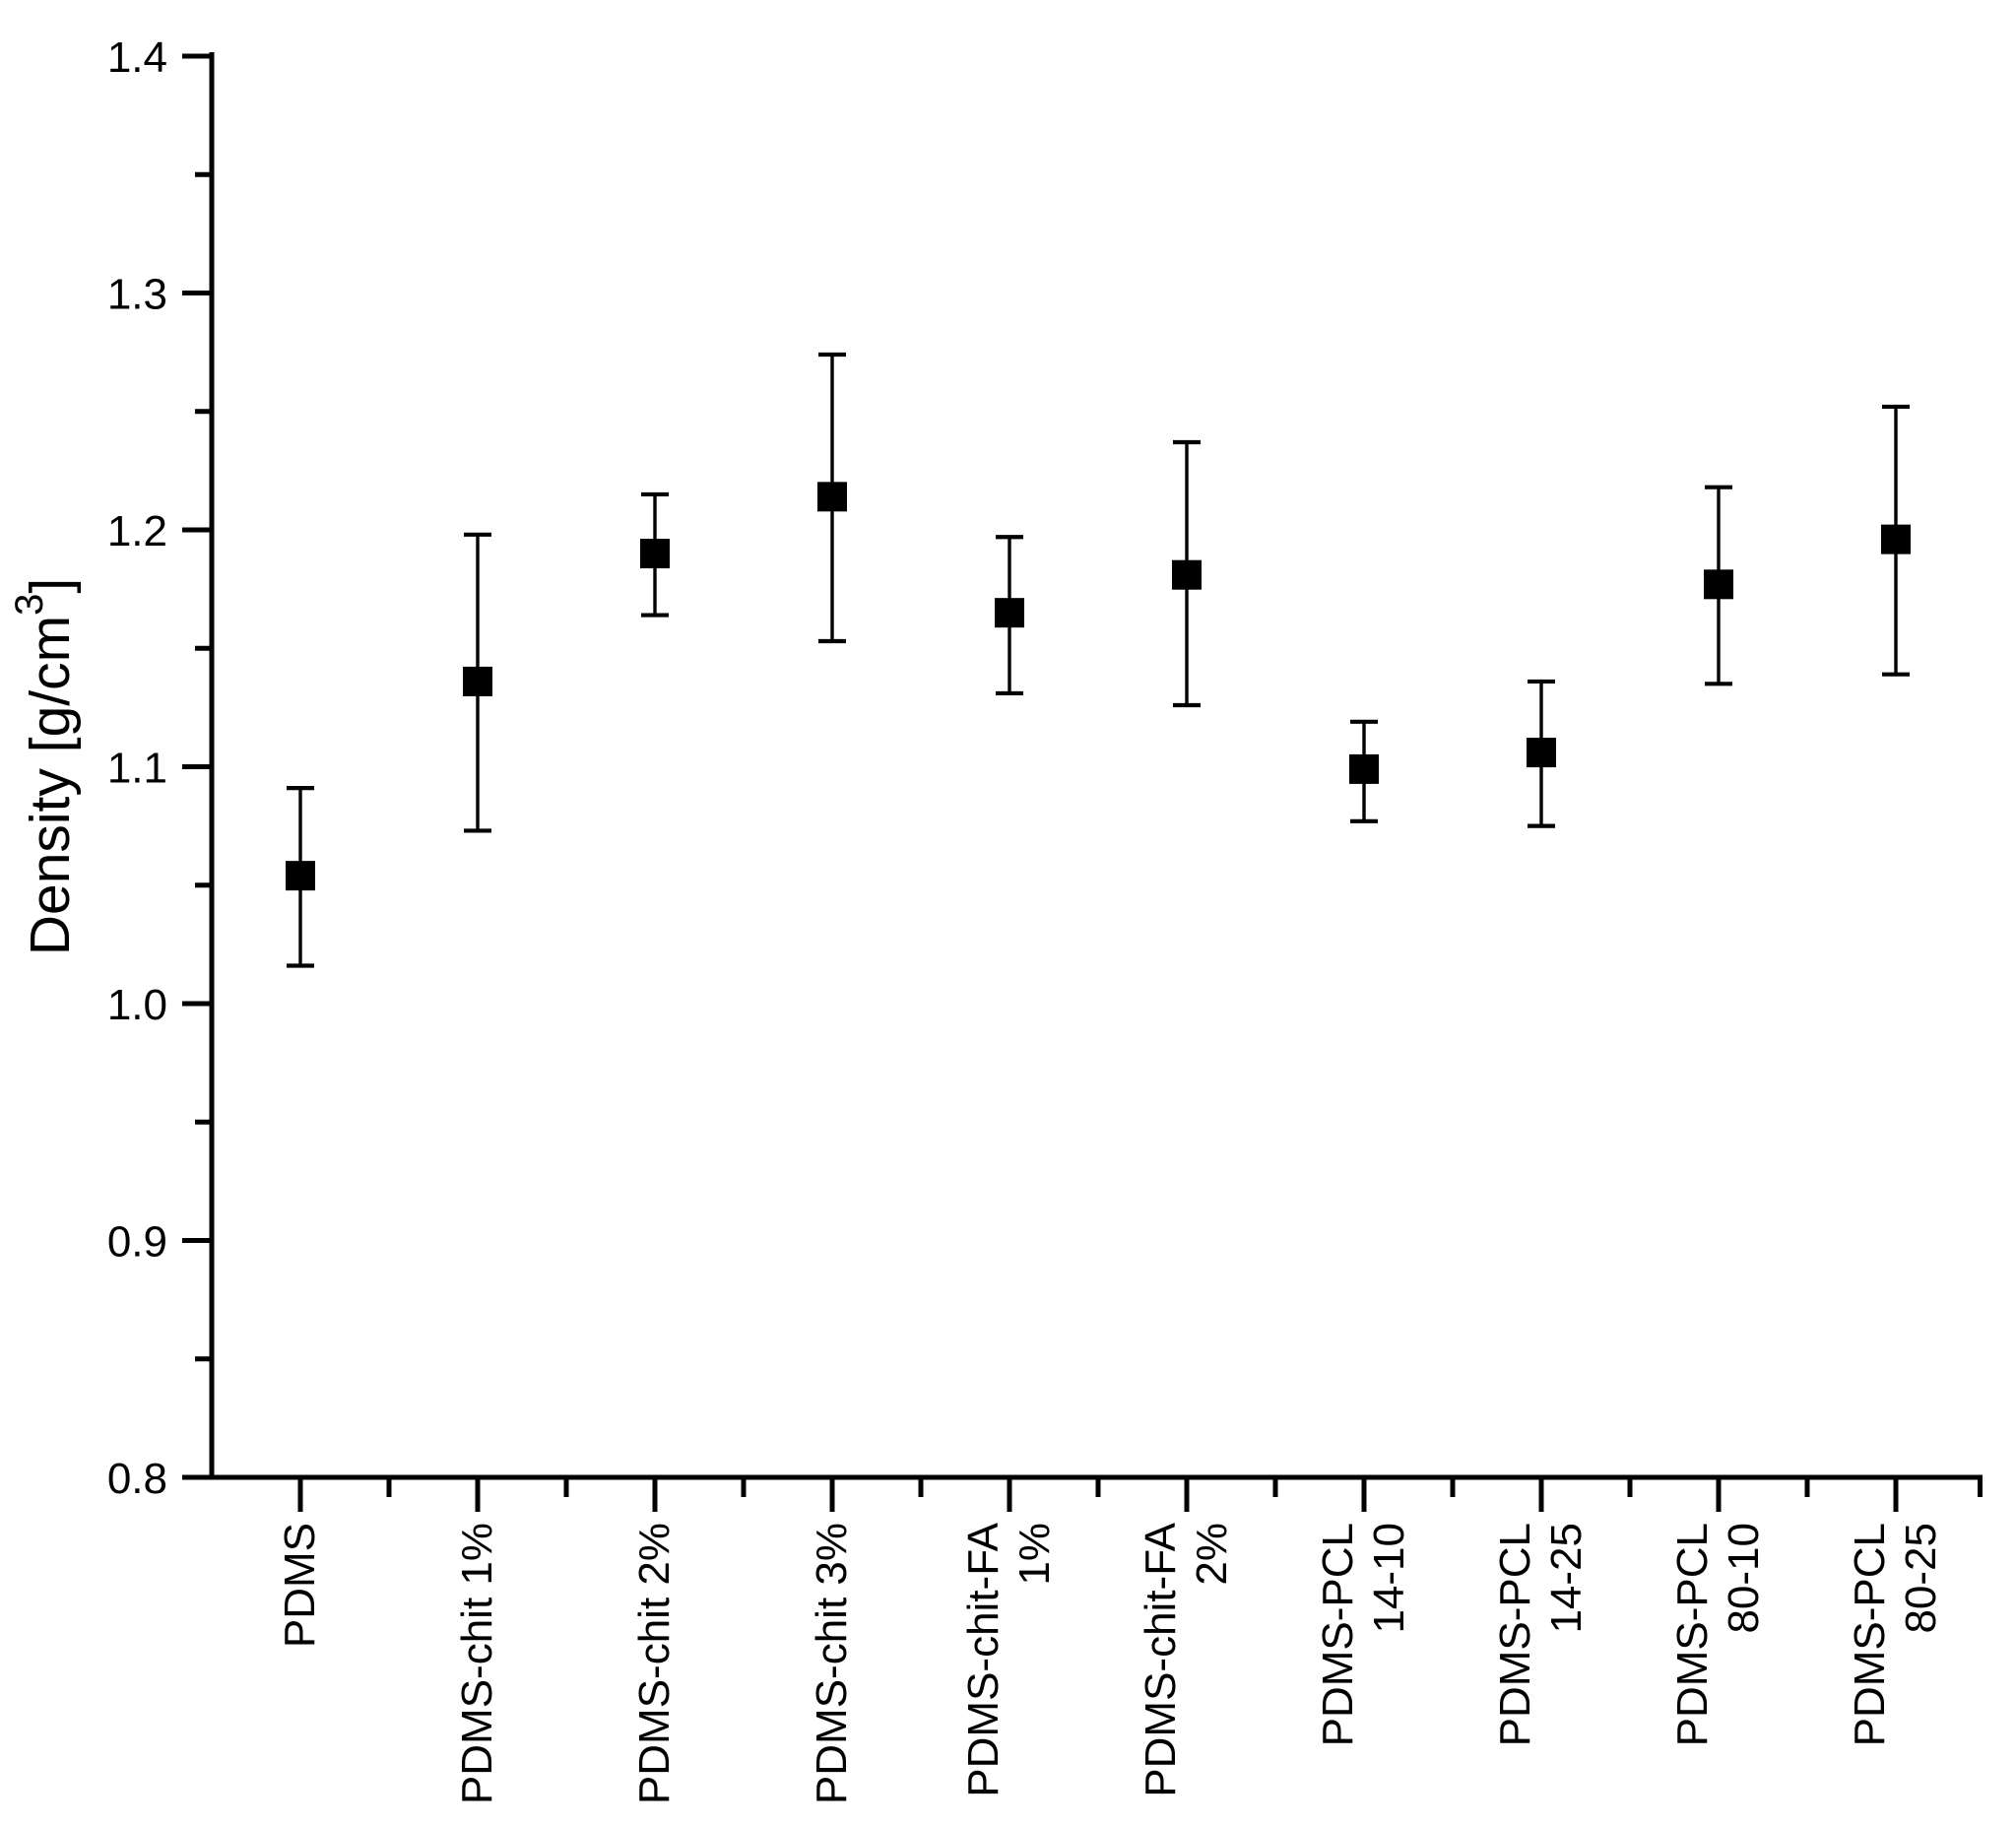 The image size is (2016, 1826). I want to click on category-label: PDMS-chit 2%, so click(655, 1663).